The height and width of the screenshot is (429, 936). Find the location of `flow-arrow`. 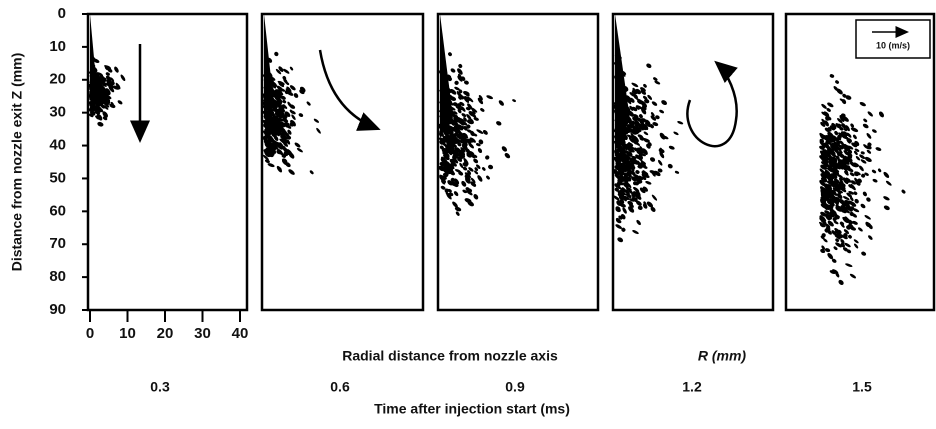

flow-arrow is located at coordinates (712, 104).